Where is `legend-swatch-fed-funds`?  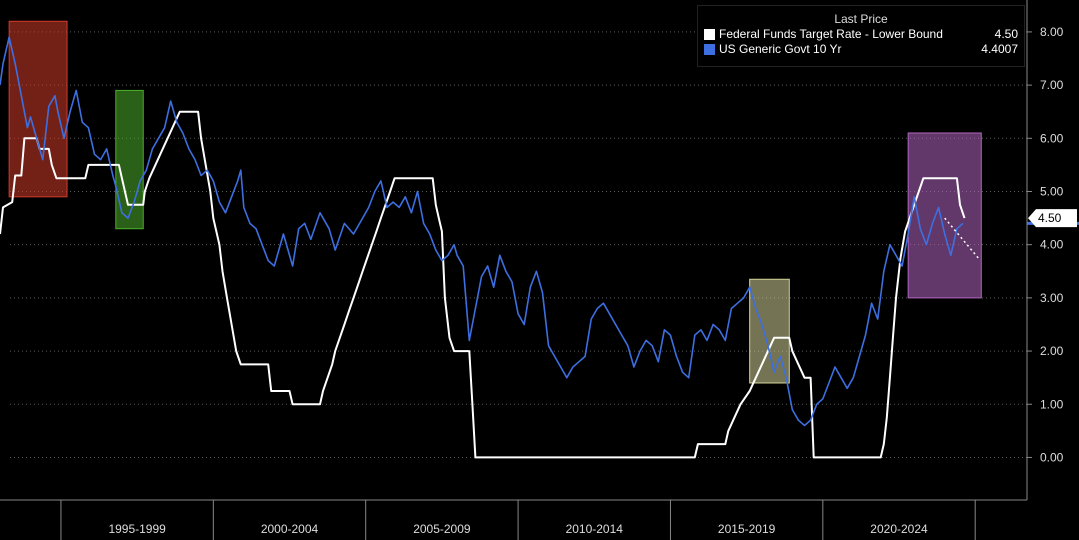 legend-swatch-fed-funds is located at coordinates (709, 34).